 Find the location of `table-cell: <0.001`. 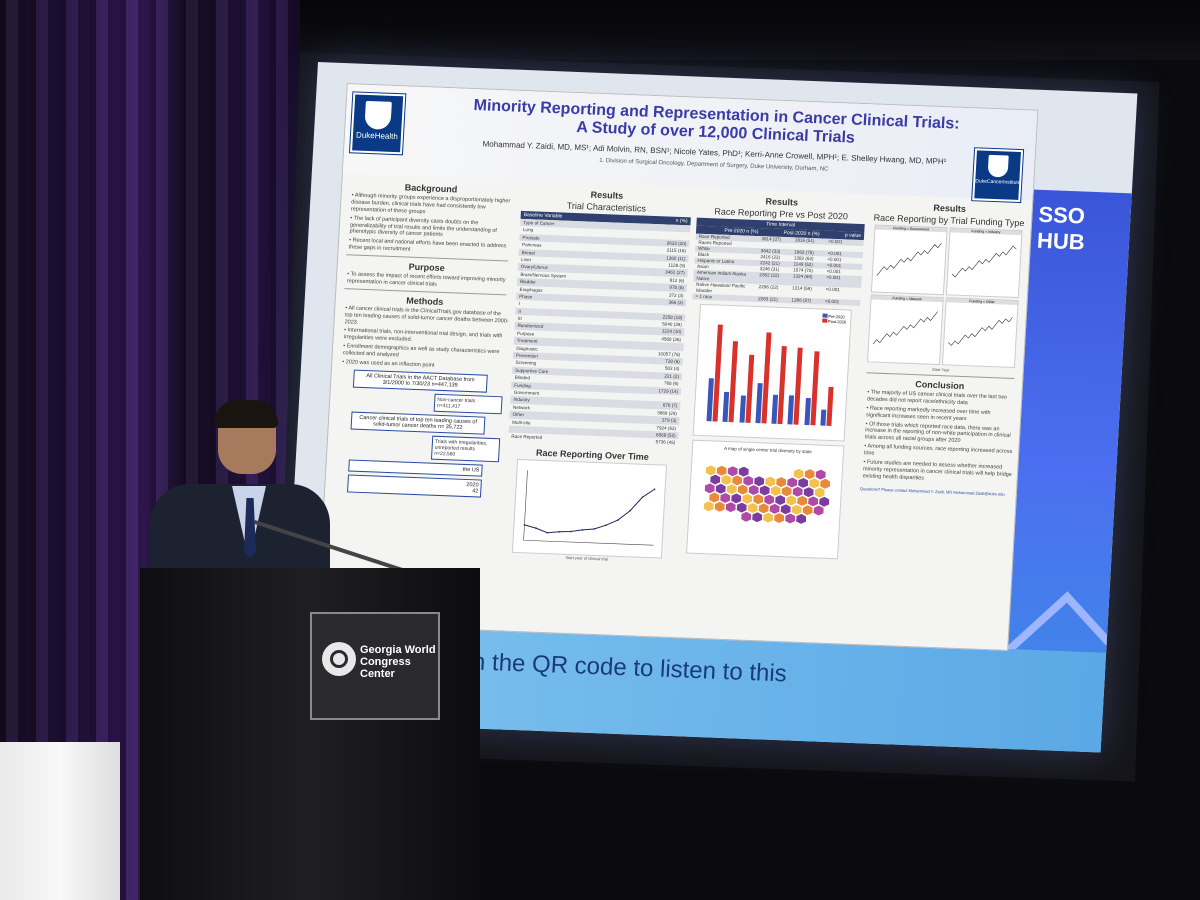

table-cell: <0.001 is located at coordinates (832, 301).